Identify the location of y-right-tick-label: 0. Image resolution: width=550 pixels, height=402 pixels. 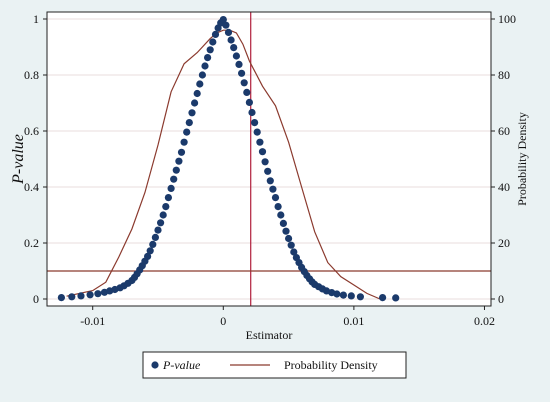
(501, 299).